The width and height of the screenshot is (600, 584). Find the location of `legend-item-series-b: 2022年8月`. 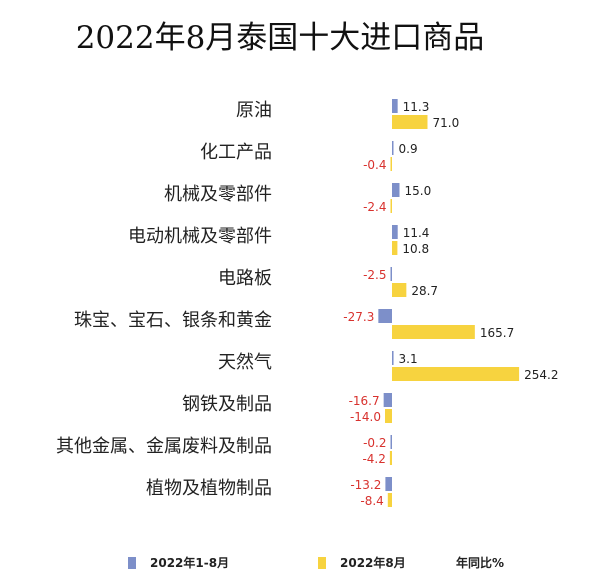

legend-item-series-b: 2022年8月 is located at coordinates (362, 562).